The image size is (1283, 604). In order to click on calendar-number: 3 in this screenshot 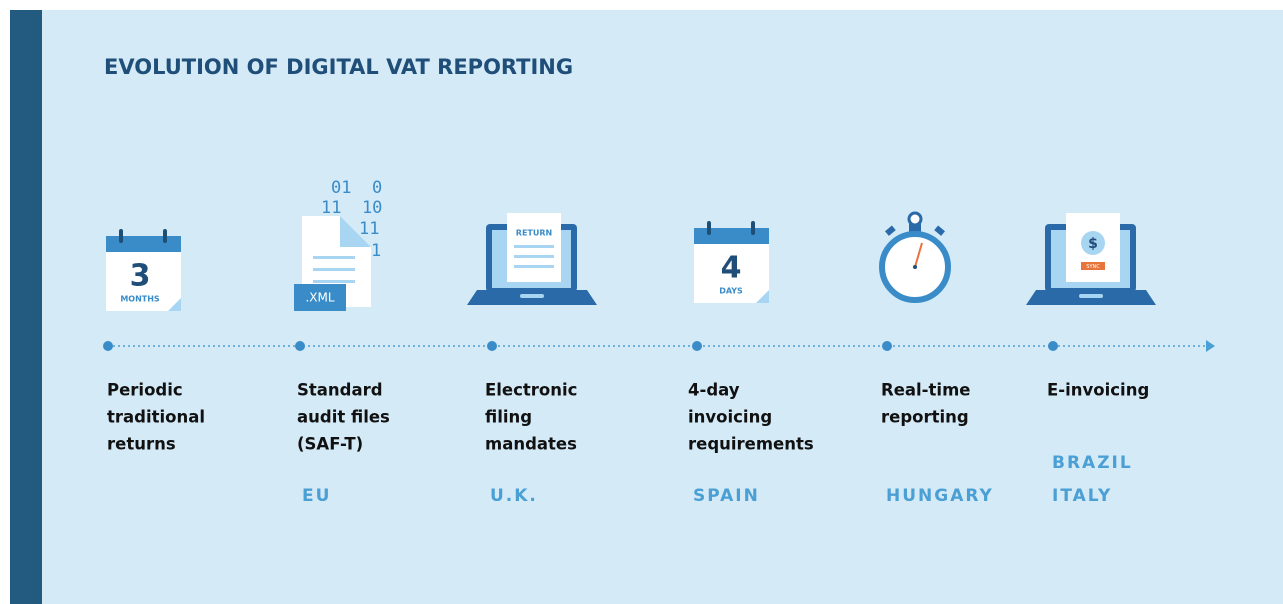, I will do `click(140, 276)`.